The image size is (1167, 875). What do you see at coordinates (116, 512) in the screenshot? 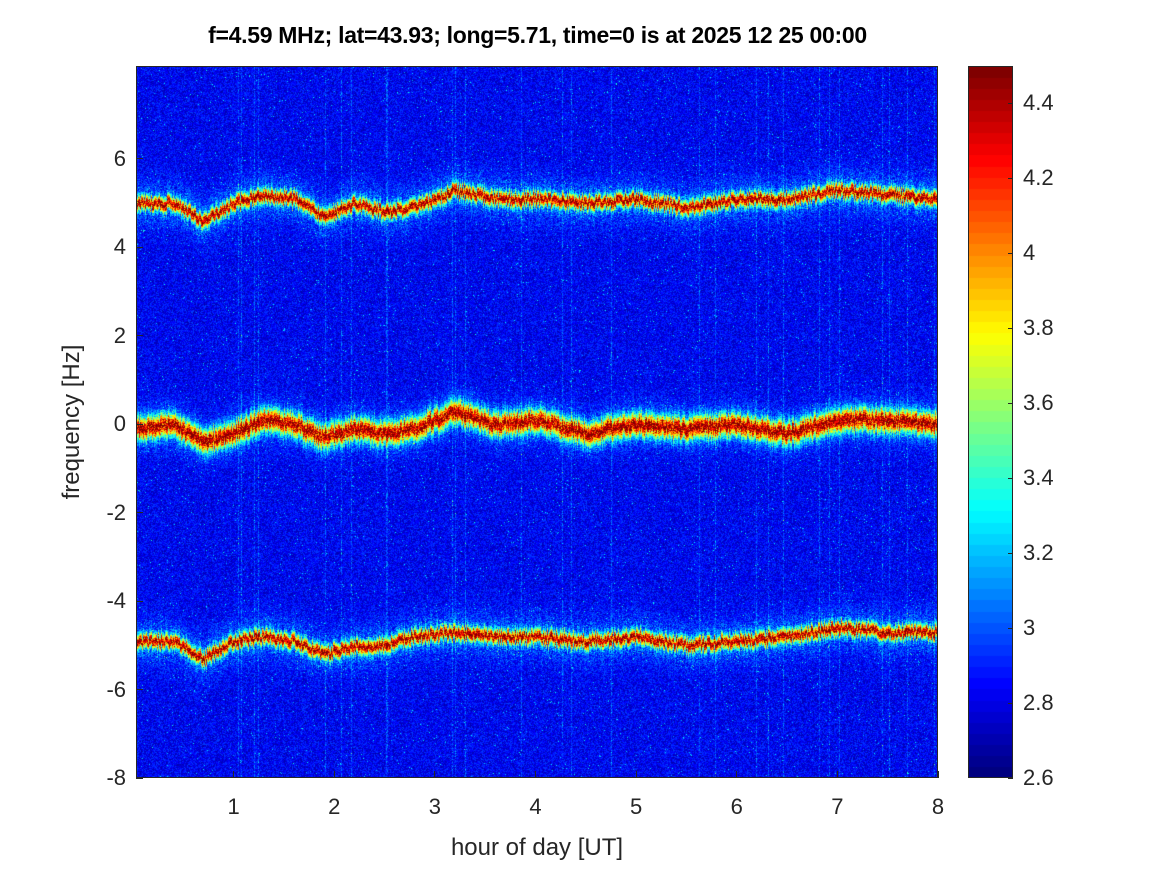
I see `y-tick-label: -2` at bounding box center [116, 512].